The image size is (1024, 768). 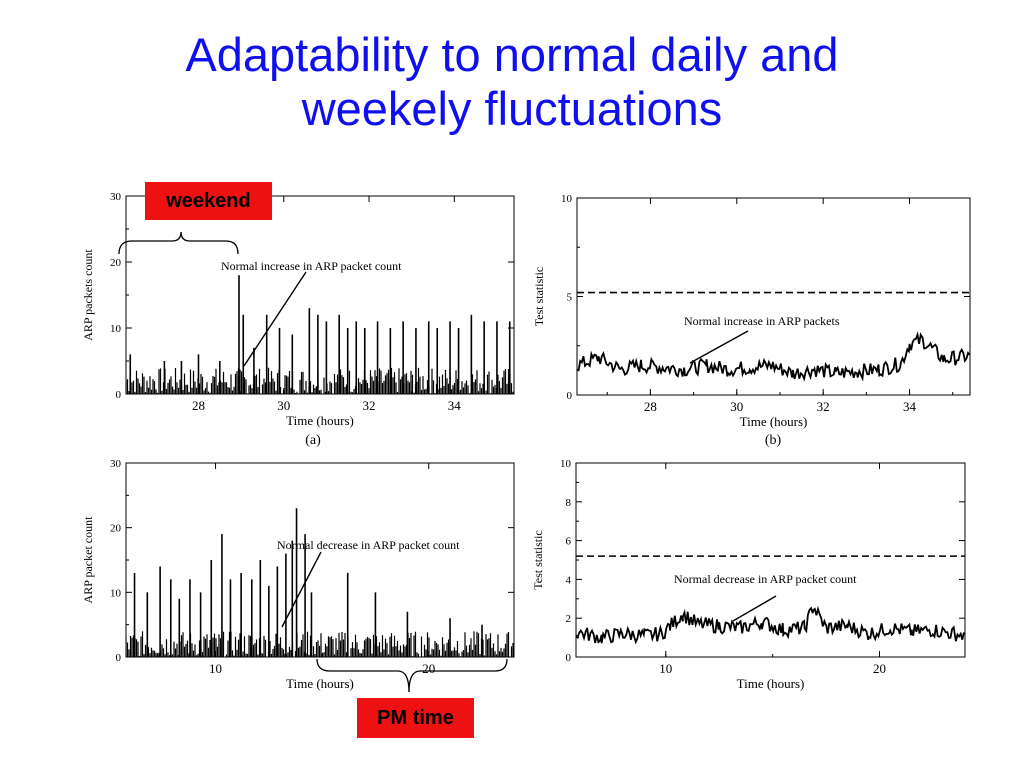 What do you see at coordinates (208, 201) in the screenshot?
I see `weekend-callout-badge: weekend` at bounding box center [208, 201].